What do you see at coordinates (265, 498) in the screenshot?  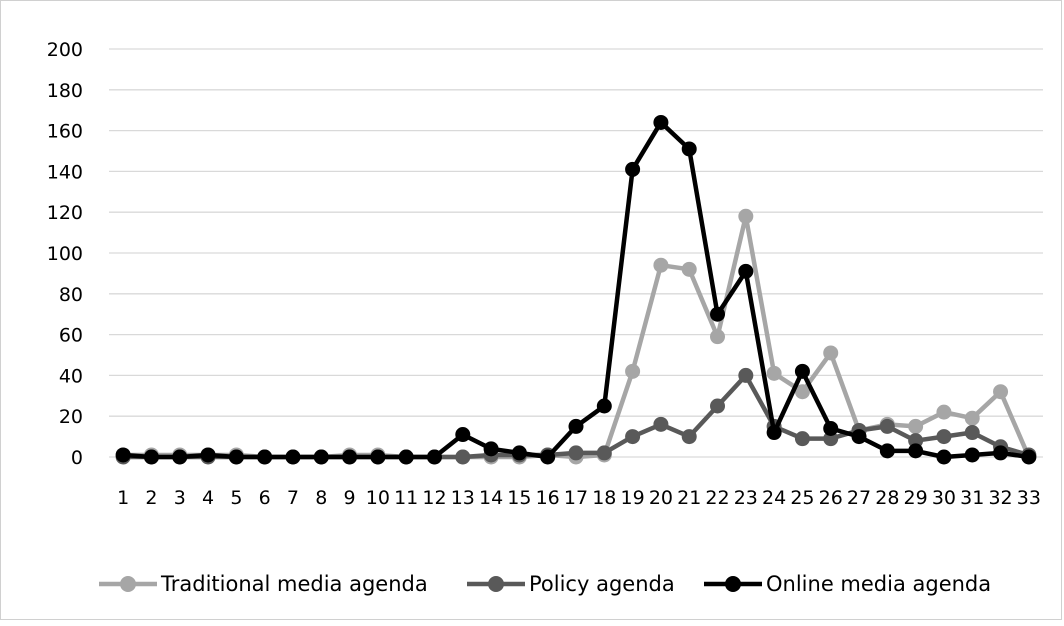 I see `x-tick-label: 6` at bounding box center [265, 498].